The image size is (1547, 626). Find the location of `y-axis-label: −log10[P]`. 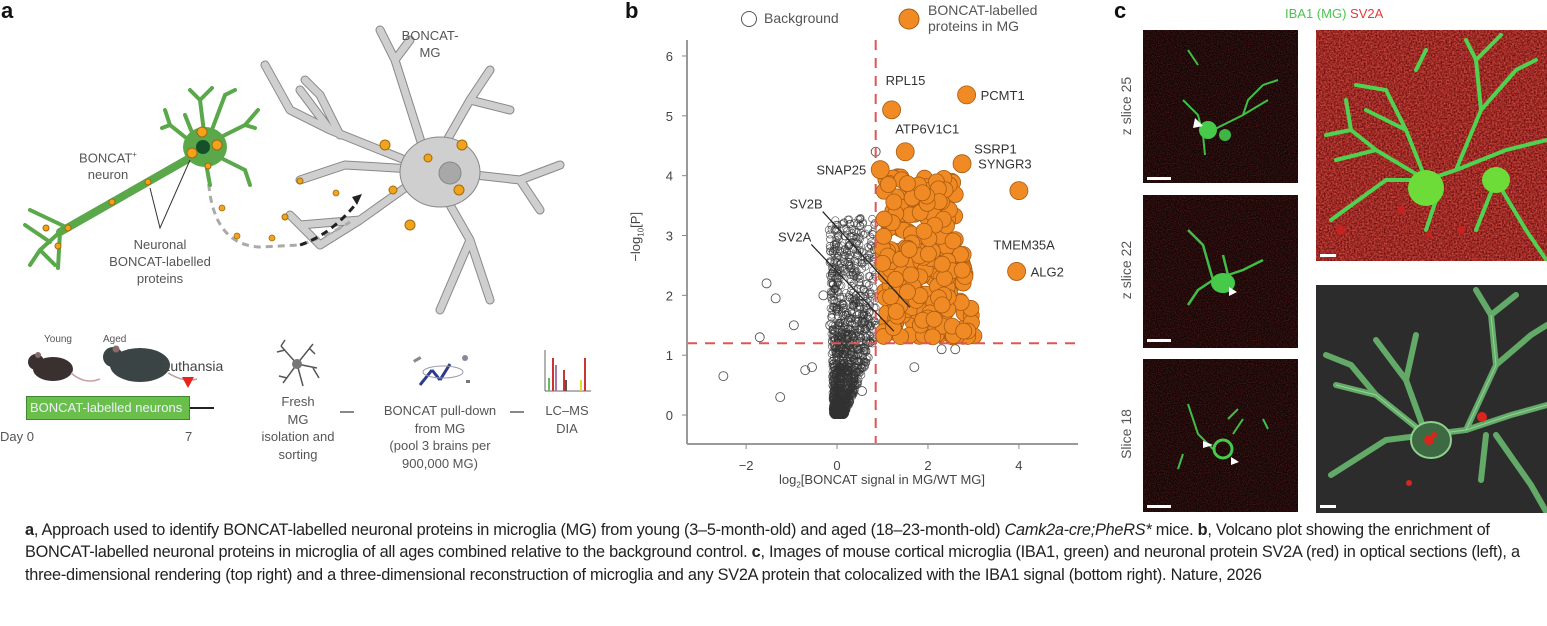

y-axis-label: −log10[P] is located at coordinates (637, 237).